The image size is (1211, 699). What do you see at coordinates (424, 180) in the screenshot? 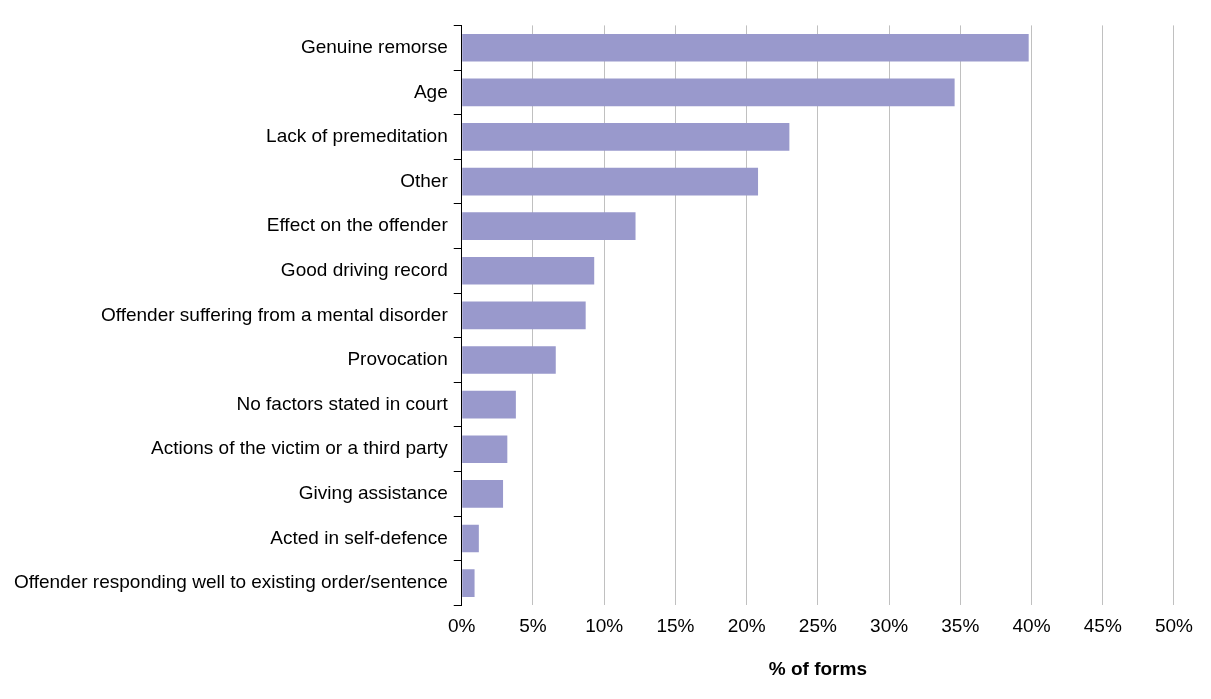
I see `y-tick-label: Other` at bounding box center [424, 180].